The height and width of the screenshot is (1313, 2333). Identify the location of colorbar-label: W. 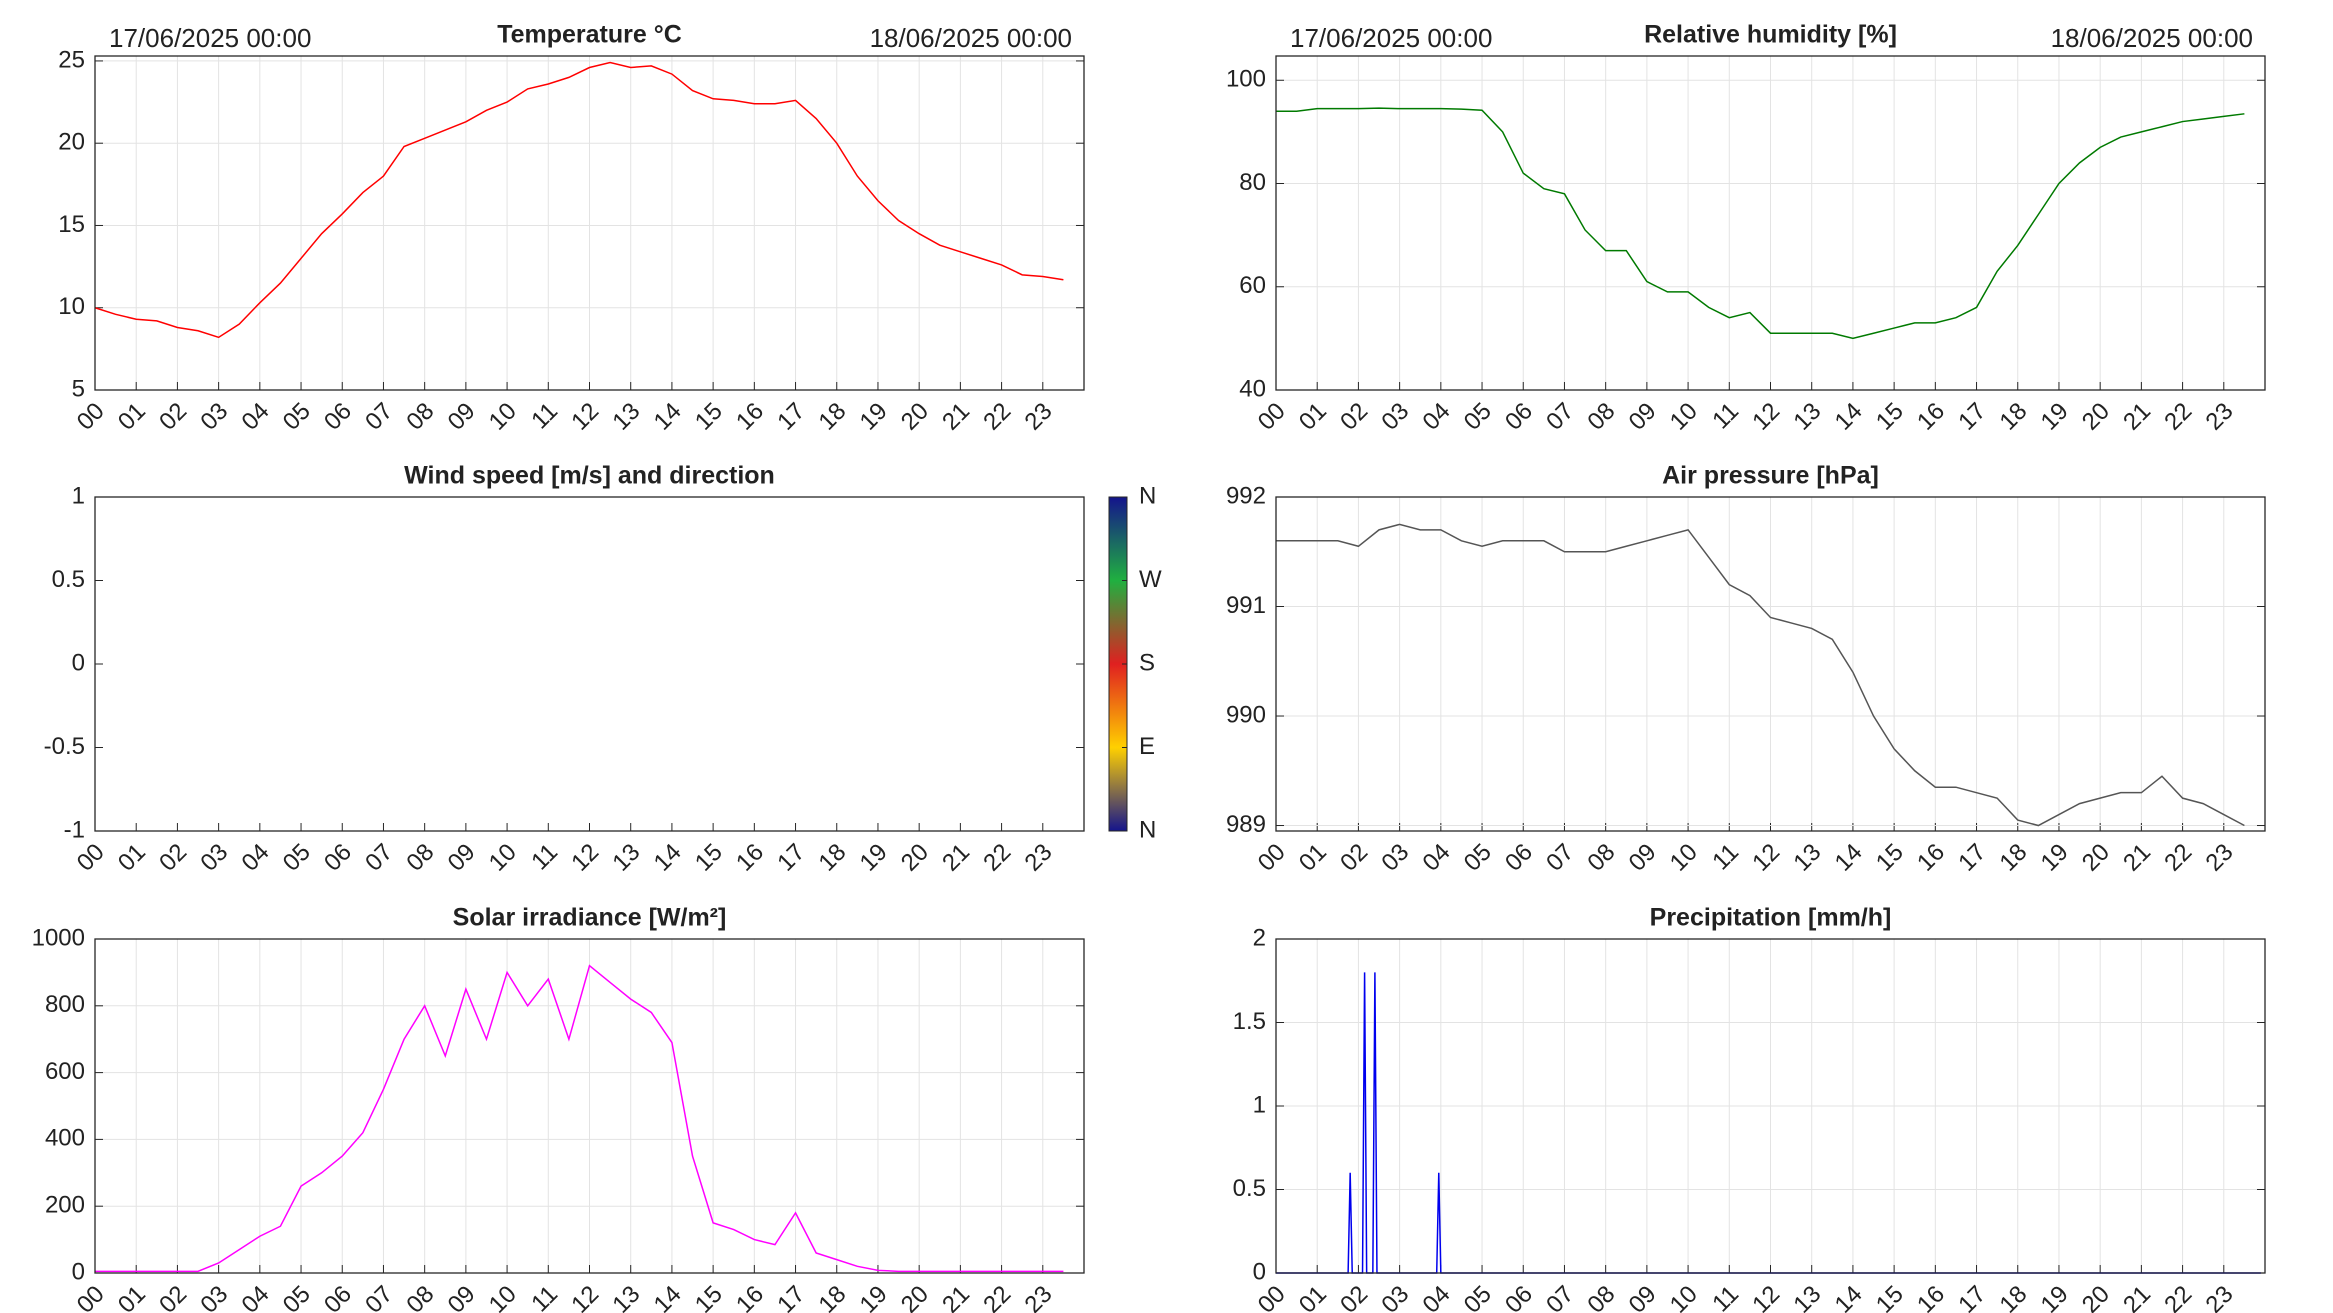
(1150, 579).